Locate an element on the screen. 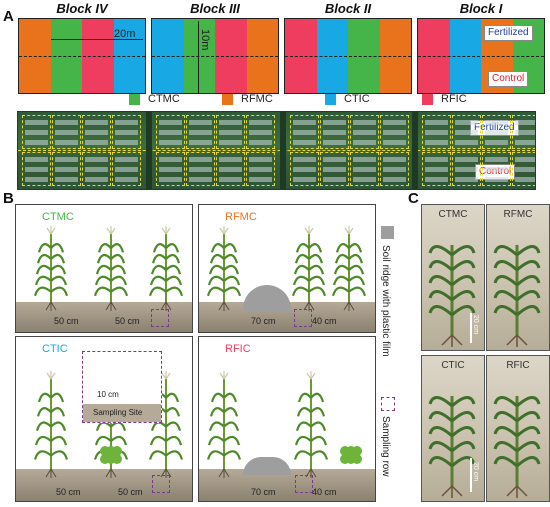  sampling-site-label: Sampling Site is located at coordinates (118, 412).